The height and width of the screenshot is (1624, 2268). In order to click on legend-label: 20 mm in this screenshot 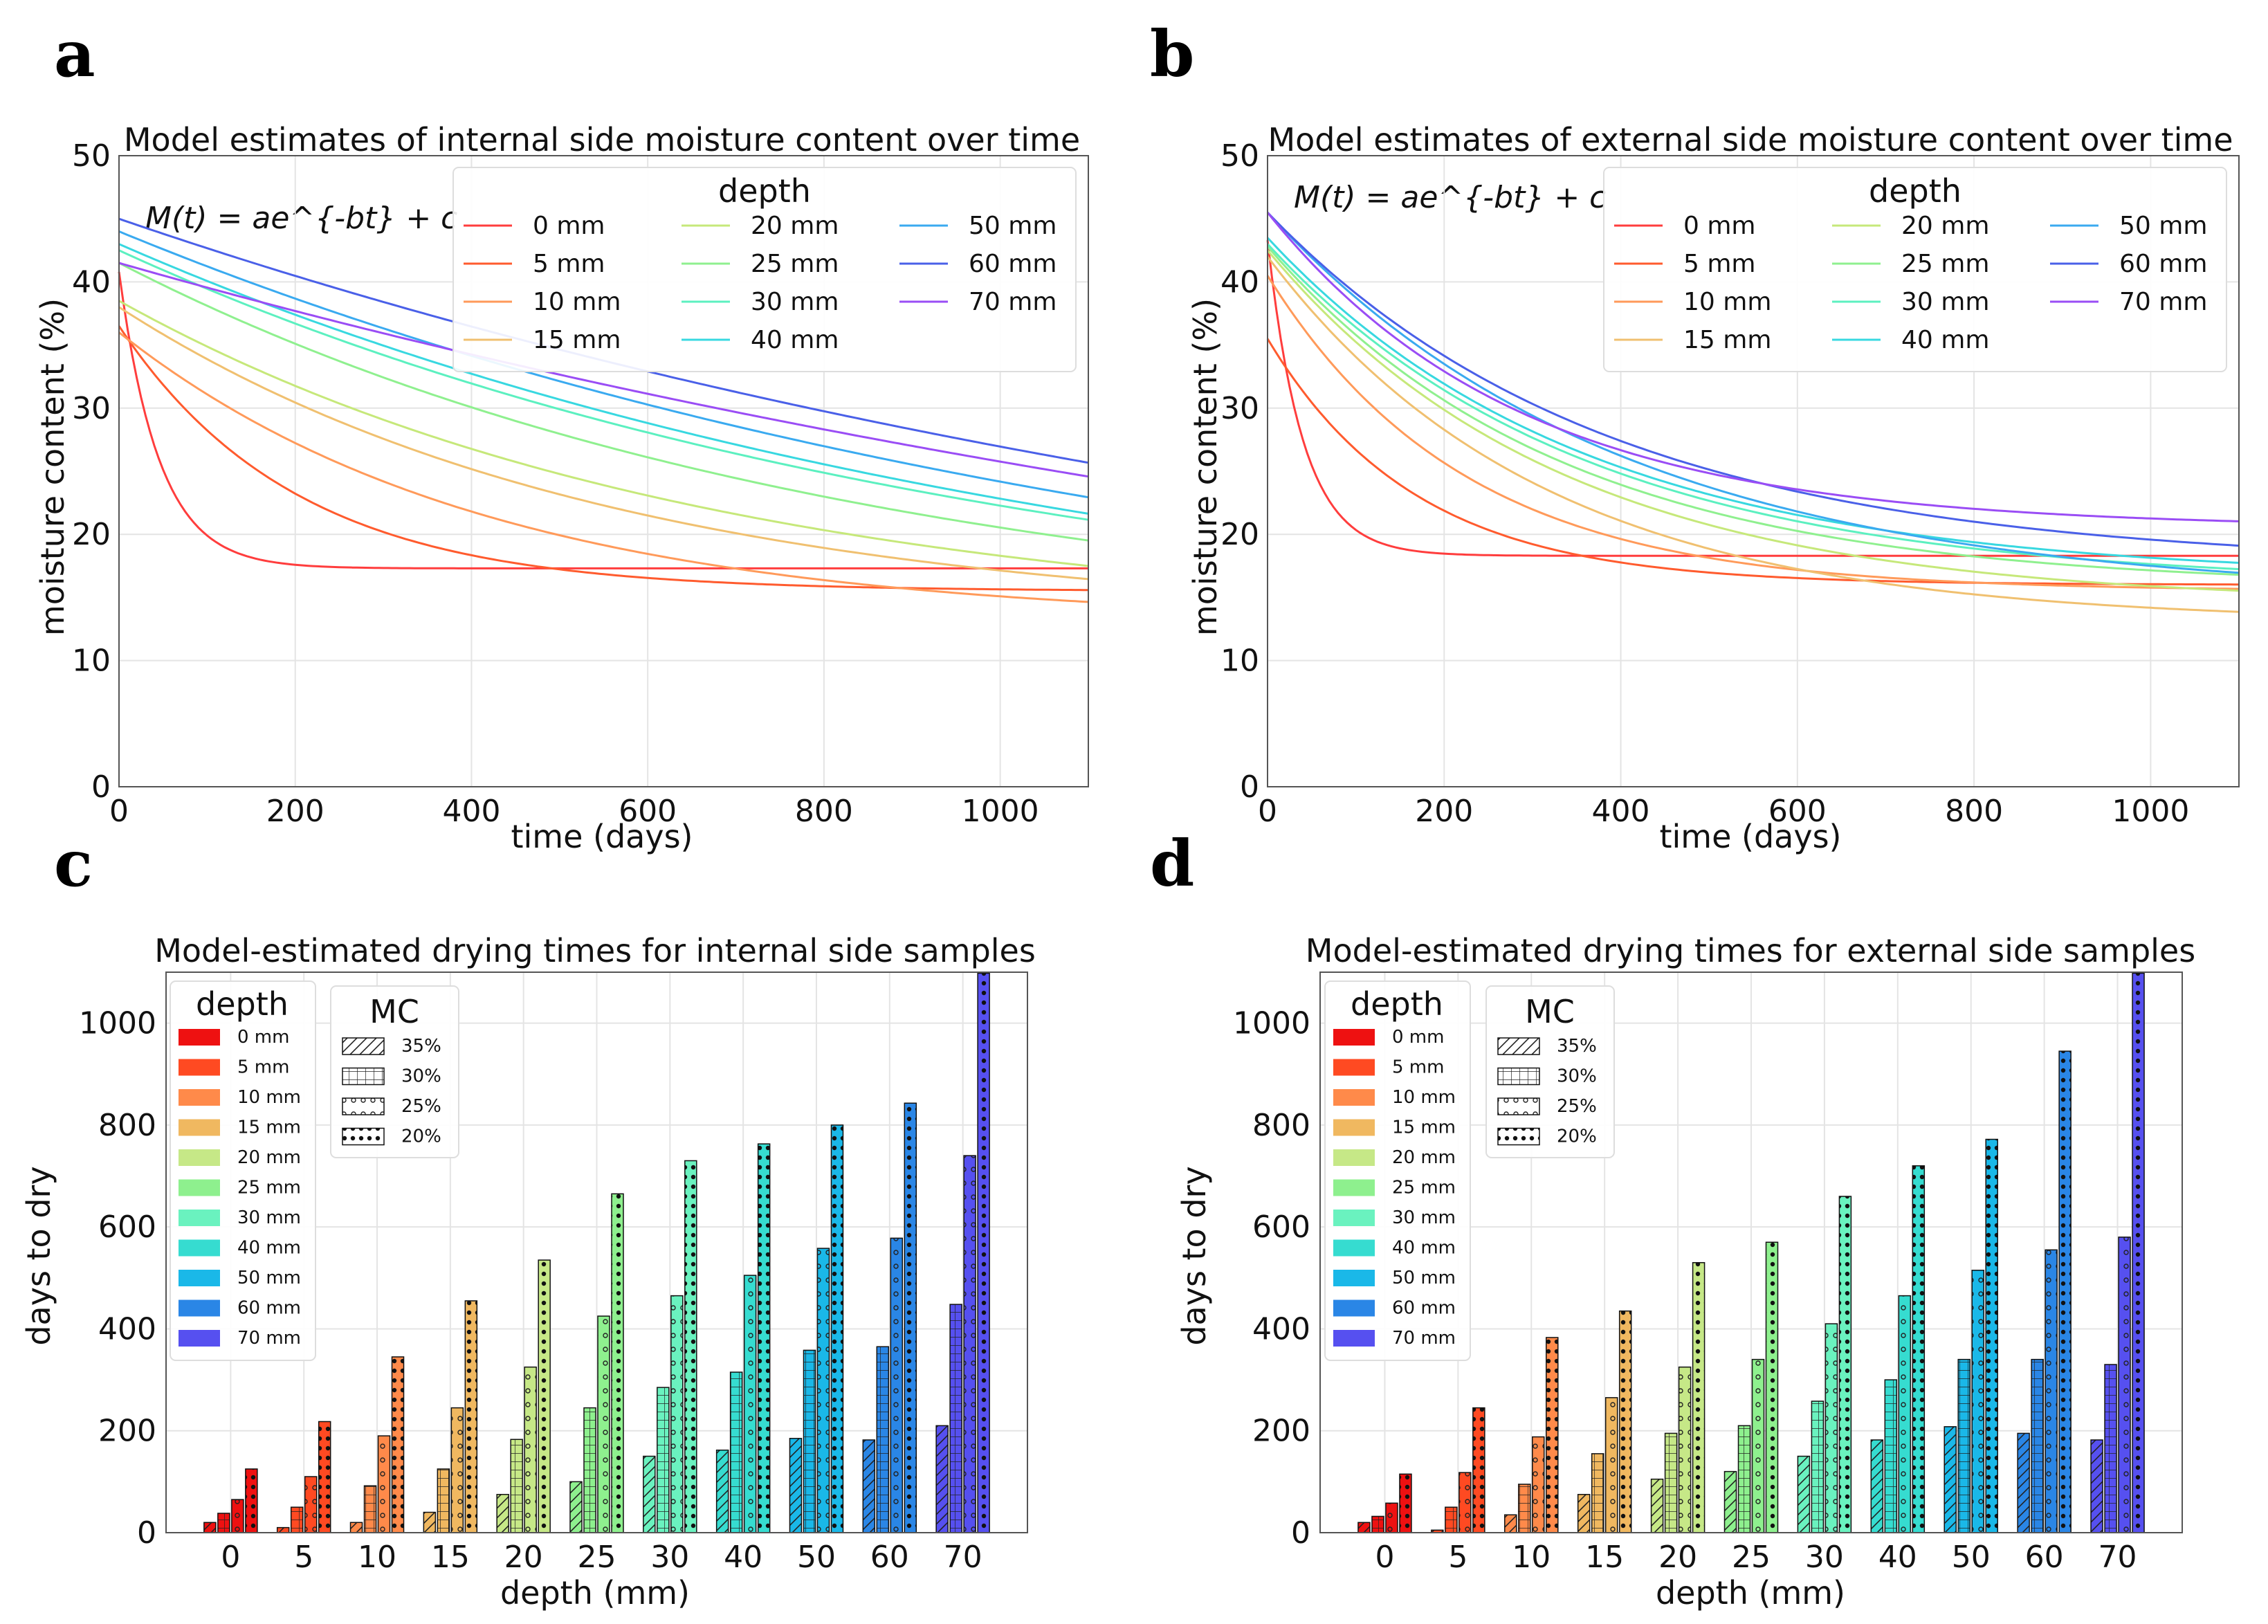, I will do `click(269, 1157)`.